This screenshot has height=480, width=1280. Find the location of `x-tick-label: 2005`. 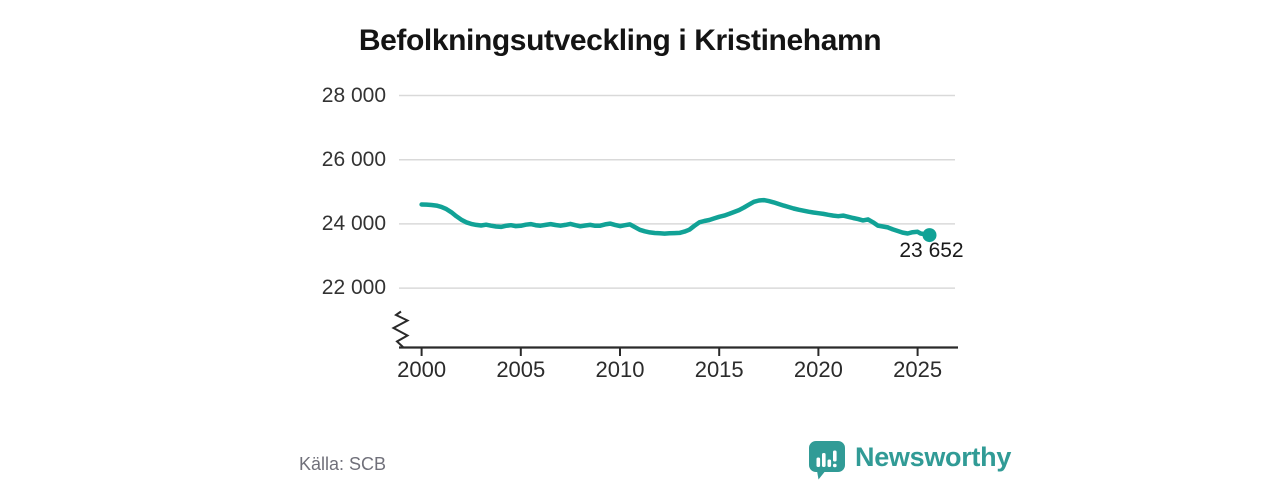

x-tick-label: 2005 is located at coordinates (521, 369).